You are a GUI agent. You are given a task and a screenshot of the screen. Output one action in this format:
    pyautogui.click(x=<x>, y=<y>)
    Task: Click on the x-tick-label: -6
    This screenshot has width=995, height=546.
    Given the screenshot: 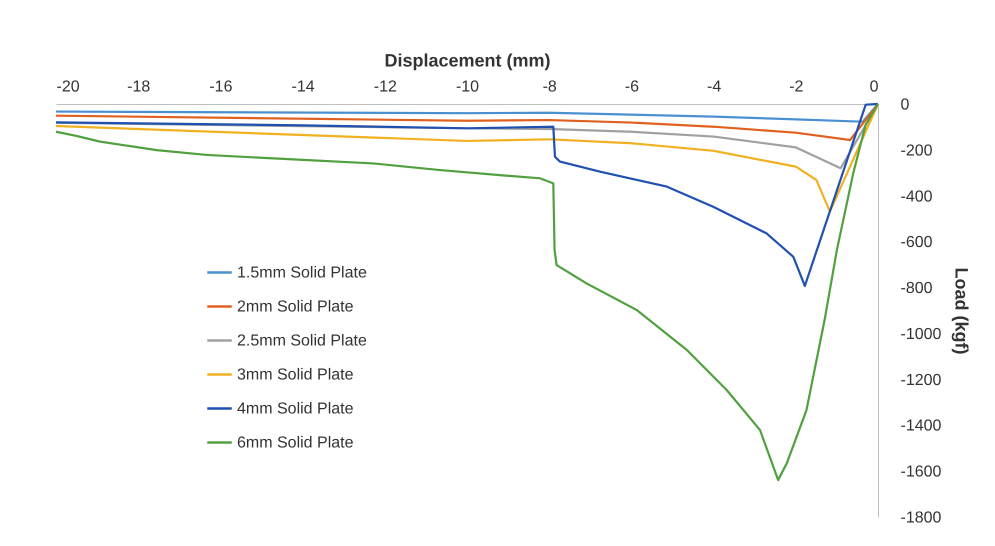 What is the action you would take?
    pyautogui.click(x=632, y=87)
    